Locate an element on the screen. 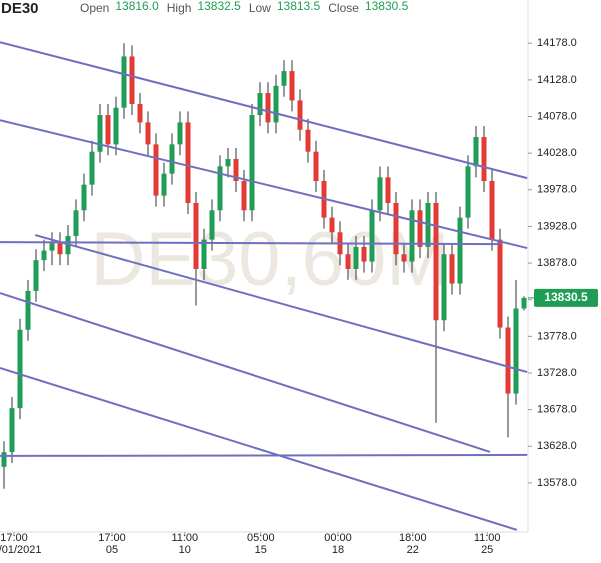 The image size is (601, 563). y-tick-label: 13578.0 is located at coordinates (557, 483).